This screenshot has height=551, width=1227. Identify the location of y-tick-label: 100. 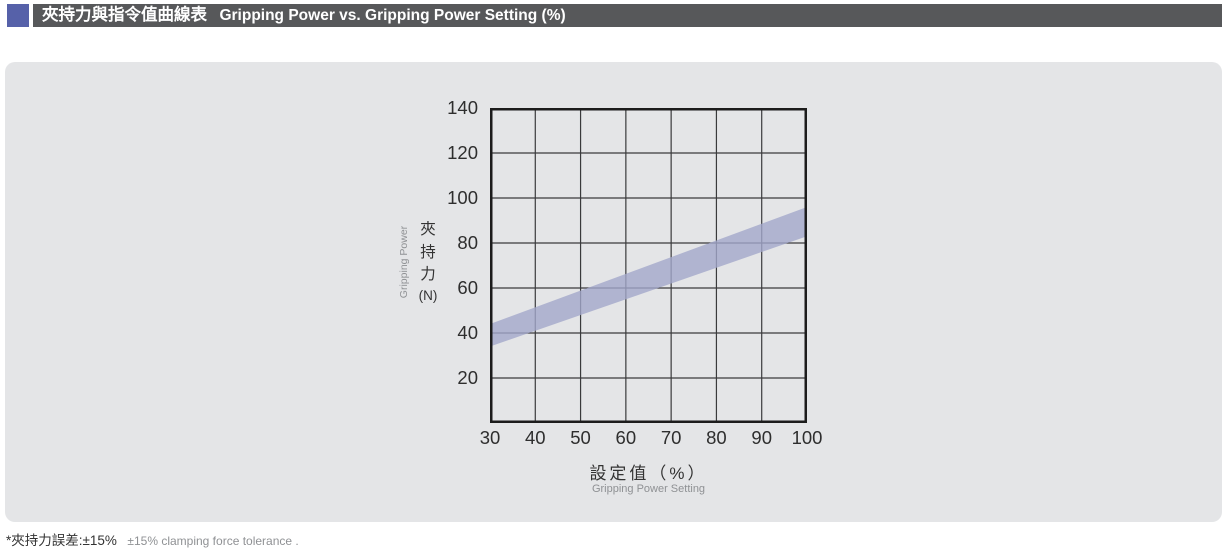
(462, 197).